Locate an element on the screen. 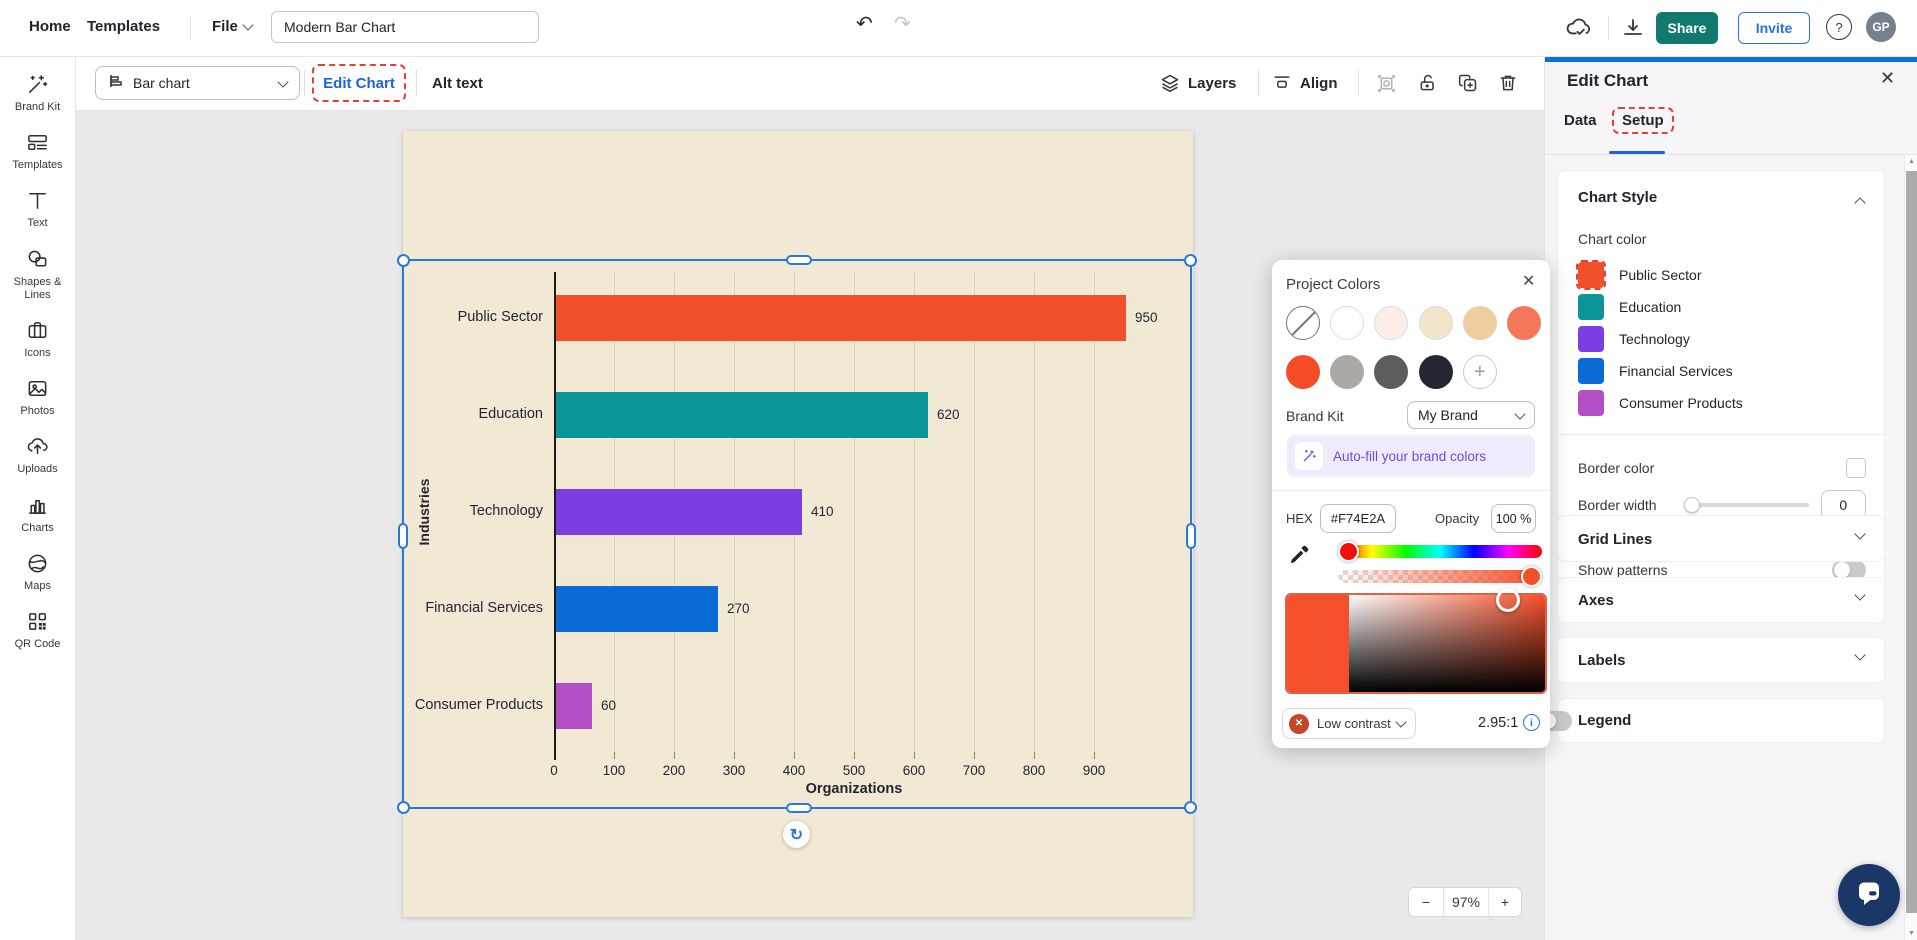  sidebar-item-shapes-lines: Shapes & Lines is located at coordinates (38, 274).